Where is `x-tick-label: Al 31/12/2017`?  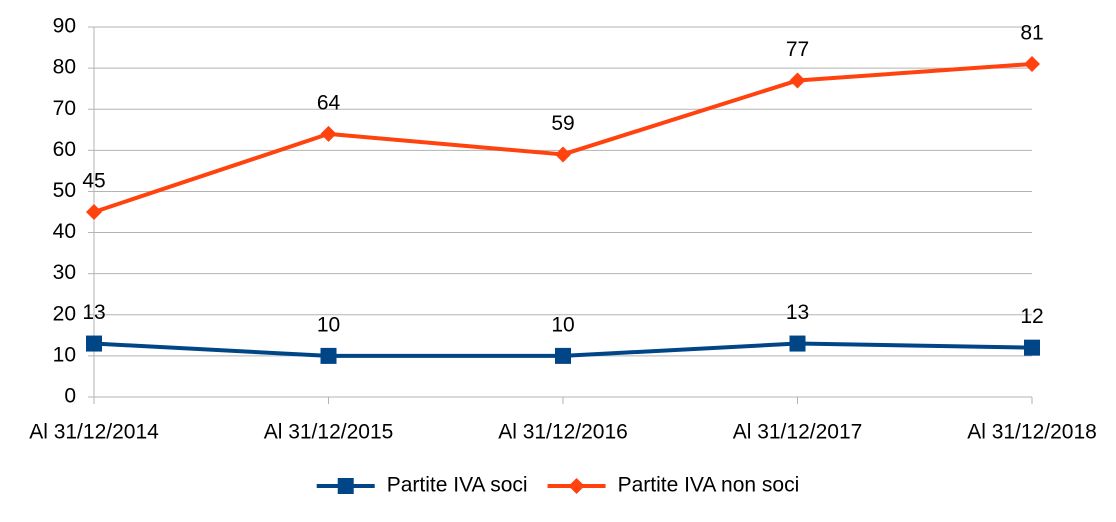
x-tick-label: Al 31/12/2017 is located at coordinates (798, 432).